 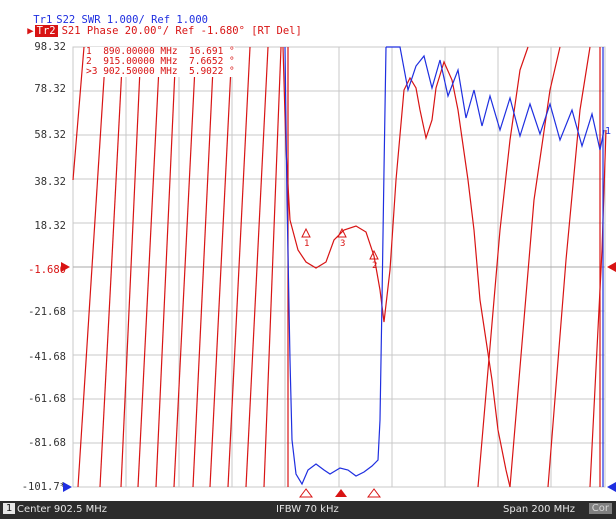 What do you see at coordinates (43, 487) in the screenshot?
I see `y-tick-label: -101.7*` at bounding box center [43, 487].